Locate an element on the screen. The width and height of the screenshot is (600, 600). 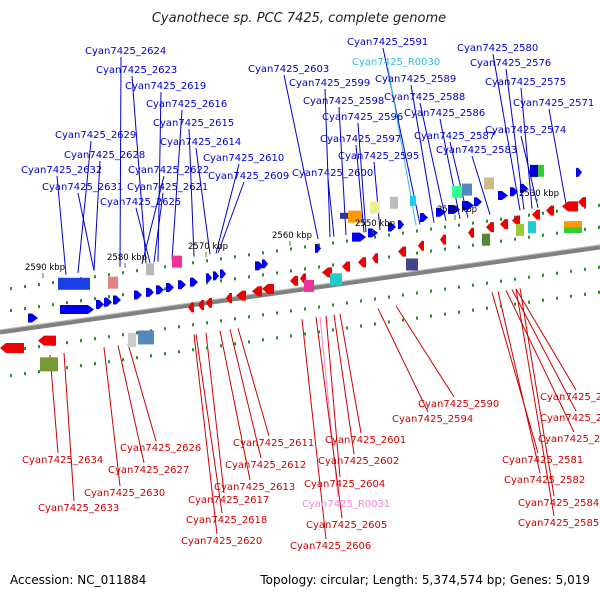
gene-label-forward: Cyan7425_2580 is located at coordinates (497, 48).